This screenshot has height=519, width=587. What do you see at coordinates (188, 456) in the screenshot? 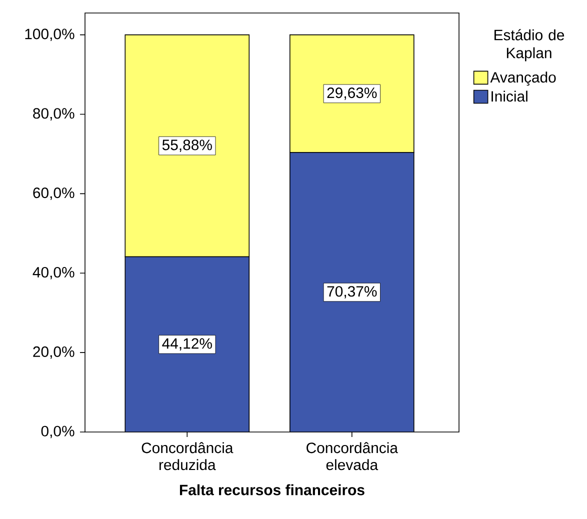
I see `x-tick-label: Concordância reduzida` at bounding box center [188, 456].